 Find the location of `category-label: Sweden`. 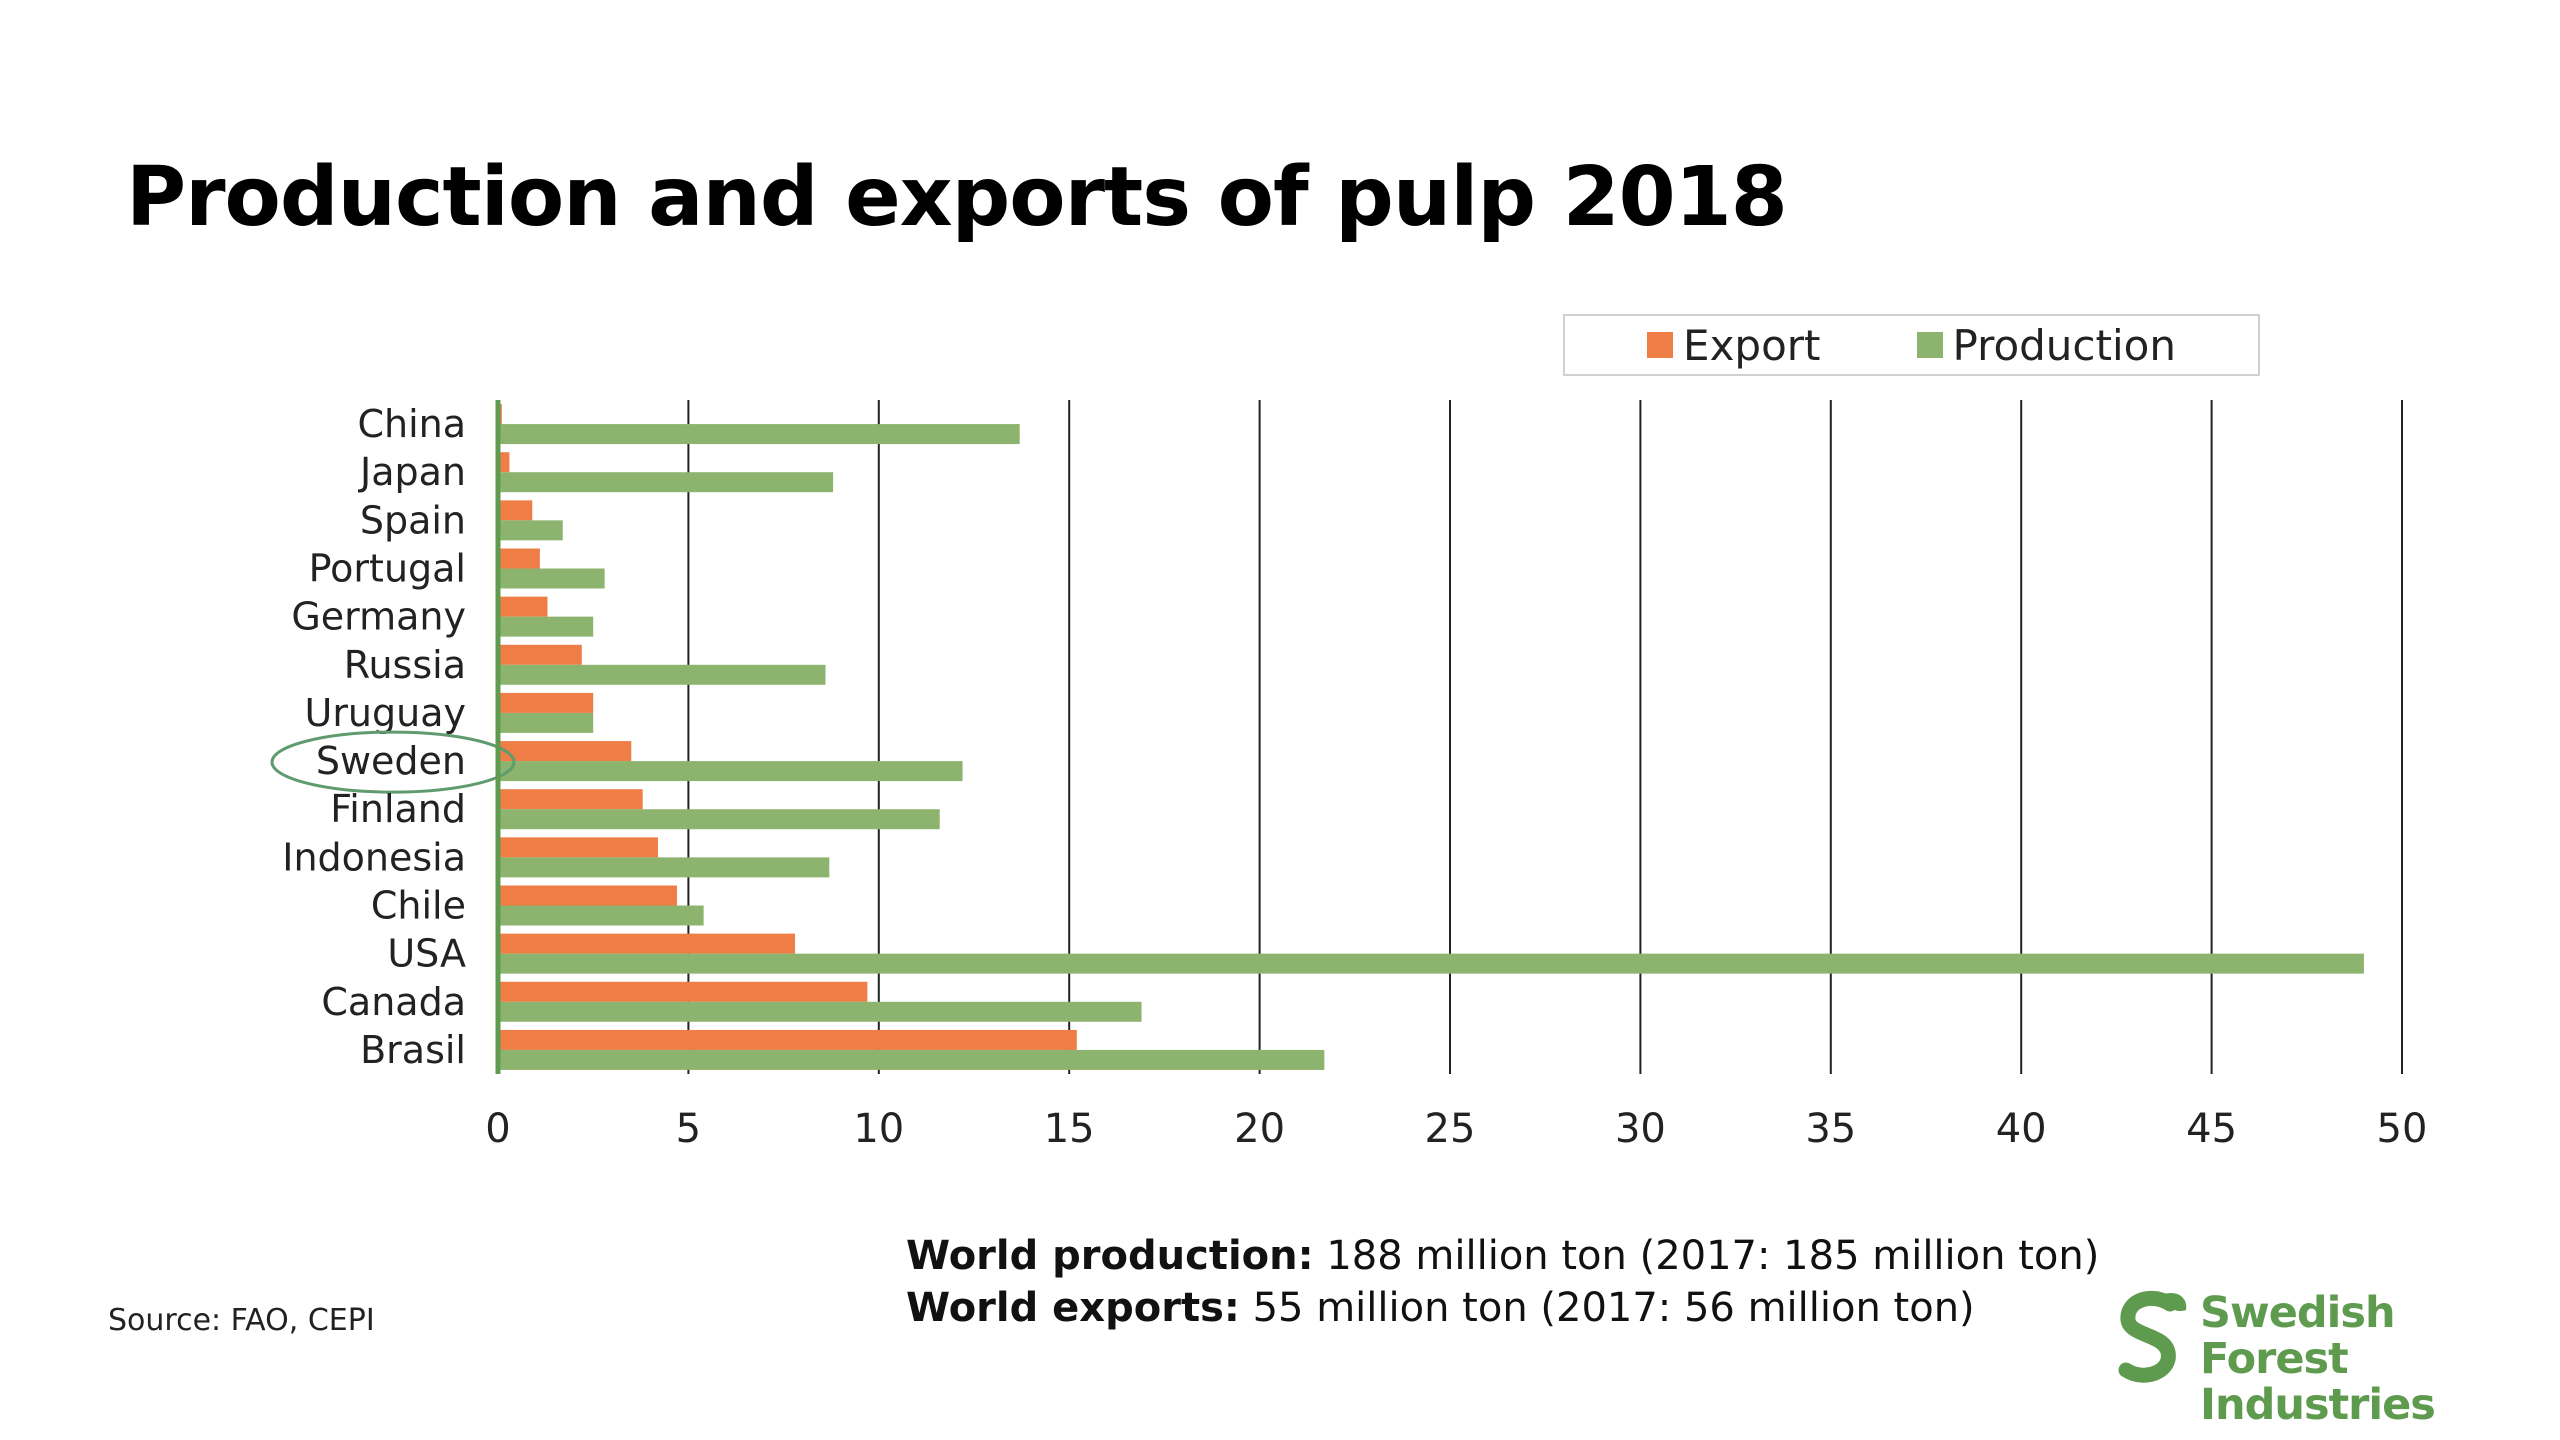

category-label: Sweden is located at coordinates (391, 761).